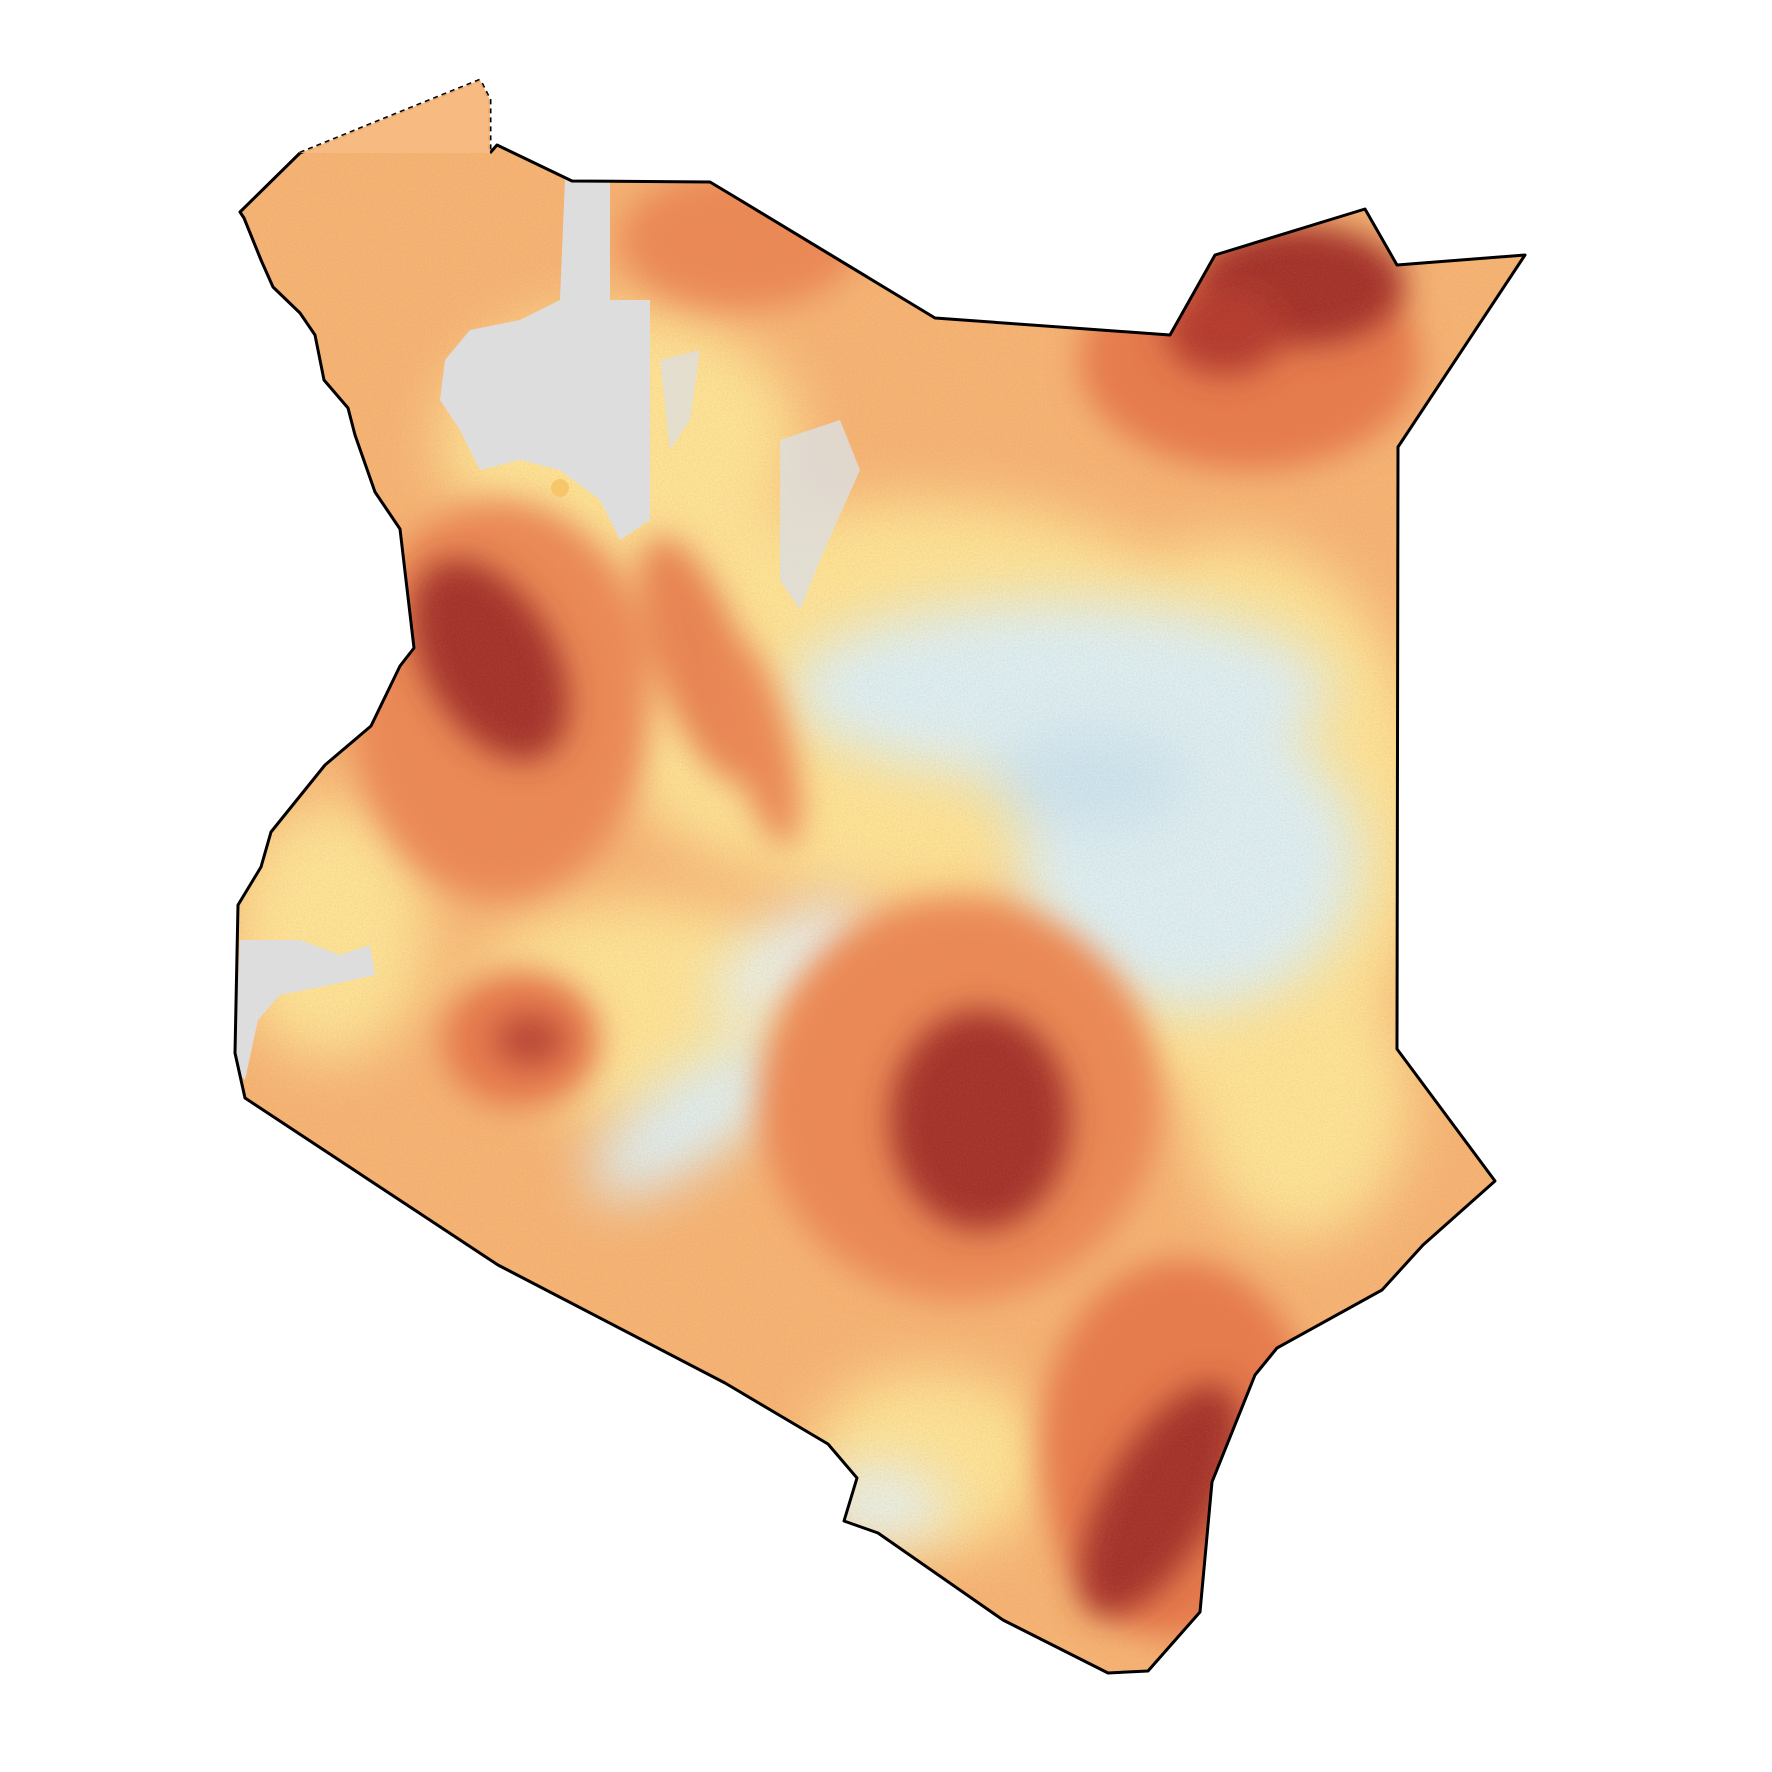 The height and width of the screenshot is (1772, 1772). Describe the element at coordinates (395, 116) in the screenshot. I see `disputed-region-fill` at that location.